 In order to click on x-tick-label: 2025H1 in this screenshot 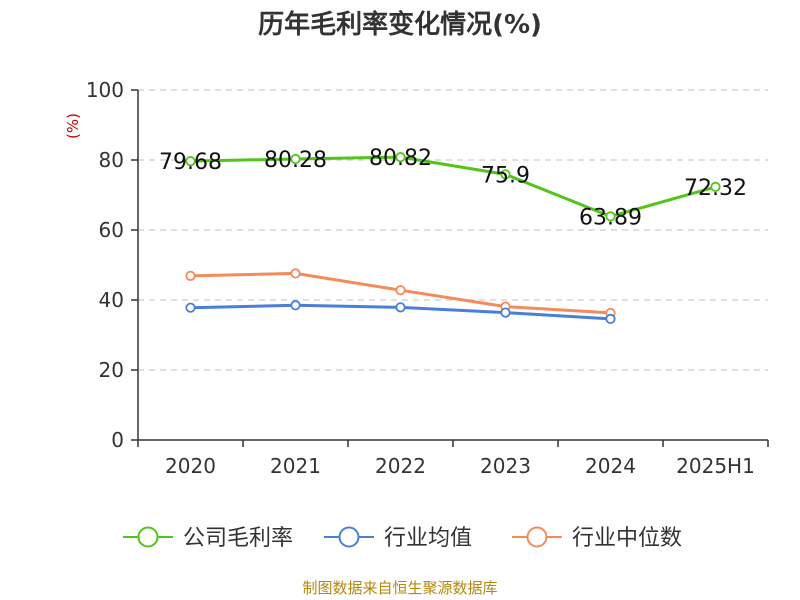, I will do `click(715, 466)`.